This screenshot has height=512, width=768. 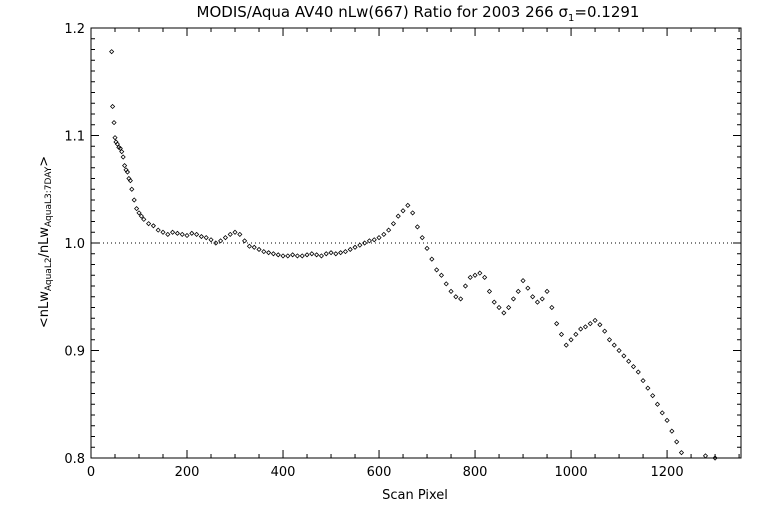 What do you see at coordinates (74, 137) in the screenshot?
I see `y-tick-label: 1.1` at bounding box center [74, 137].